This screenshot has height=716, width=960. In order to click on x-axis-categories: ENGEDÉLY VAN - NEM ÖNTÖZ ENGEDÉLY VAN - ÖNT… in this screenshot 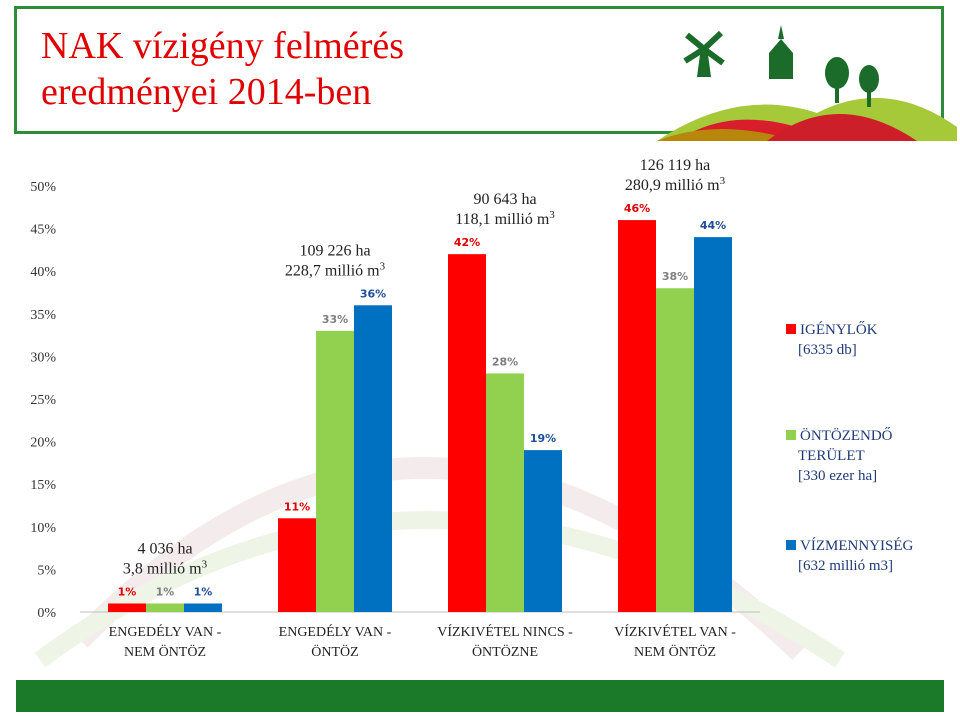, I will do `click(423, 641)`.